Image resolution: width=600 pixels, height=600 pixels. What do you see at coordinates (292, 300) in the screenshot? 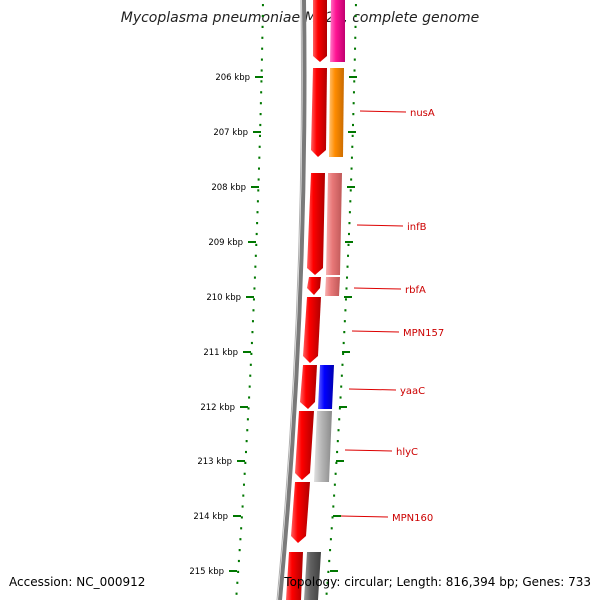
I see `genome-backbone` at bounding box center [292, 300].